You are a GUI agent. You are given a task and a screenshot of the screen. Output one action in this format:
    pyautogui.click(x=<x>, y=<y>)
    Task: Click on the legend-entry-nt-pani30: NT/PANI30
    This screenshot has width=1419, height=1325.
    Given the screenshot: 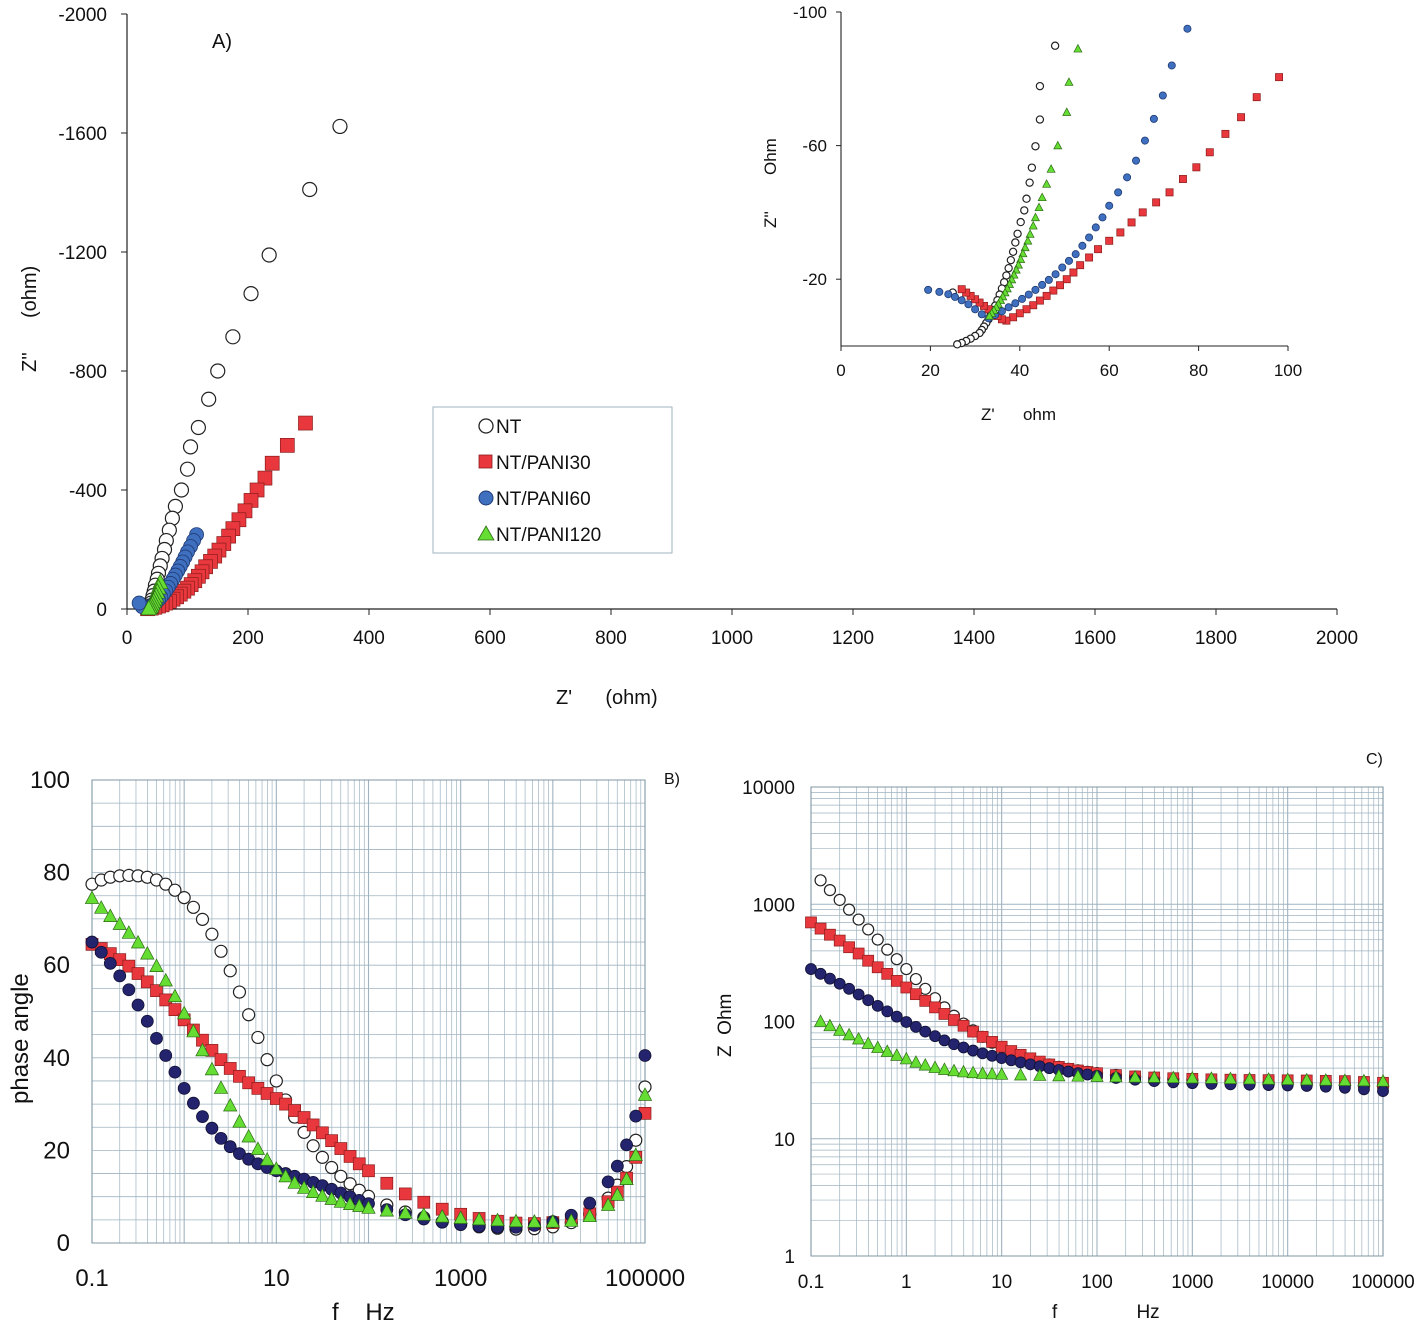 What is the action you would take?
    pyautogui.click(x=534, y=463)
    